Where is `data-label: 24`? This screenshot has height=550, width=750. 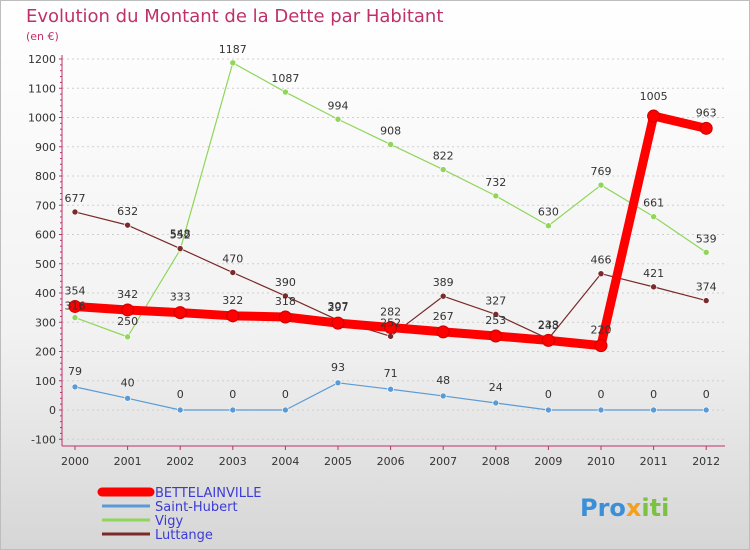
data-label: 24 is located at coordinates (496, 387).